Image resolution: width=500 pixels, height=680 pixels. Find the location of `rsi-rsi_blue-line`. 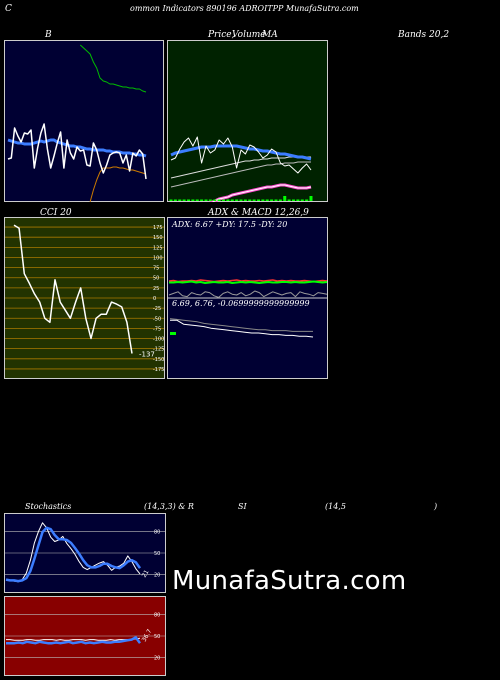

rsi-rsi_blue-line is located at coordinates (74, 640).